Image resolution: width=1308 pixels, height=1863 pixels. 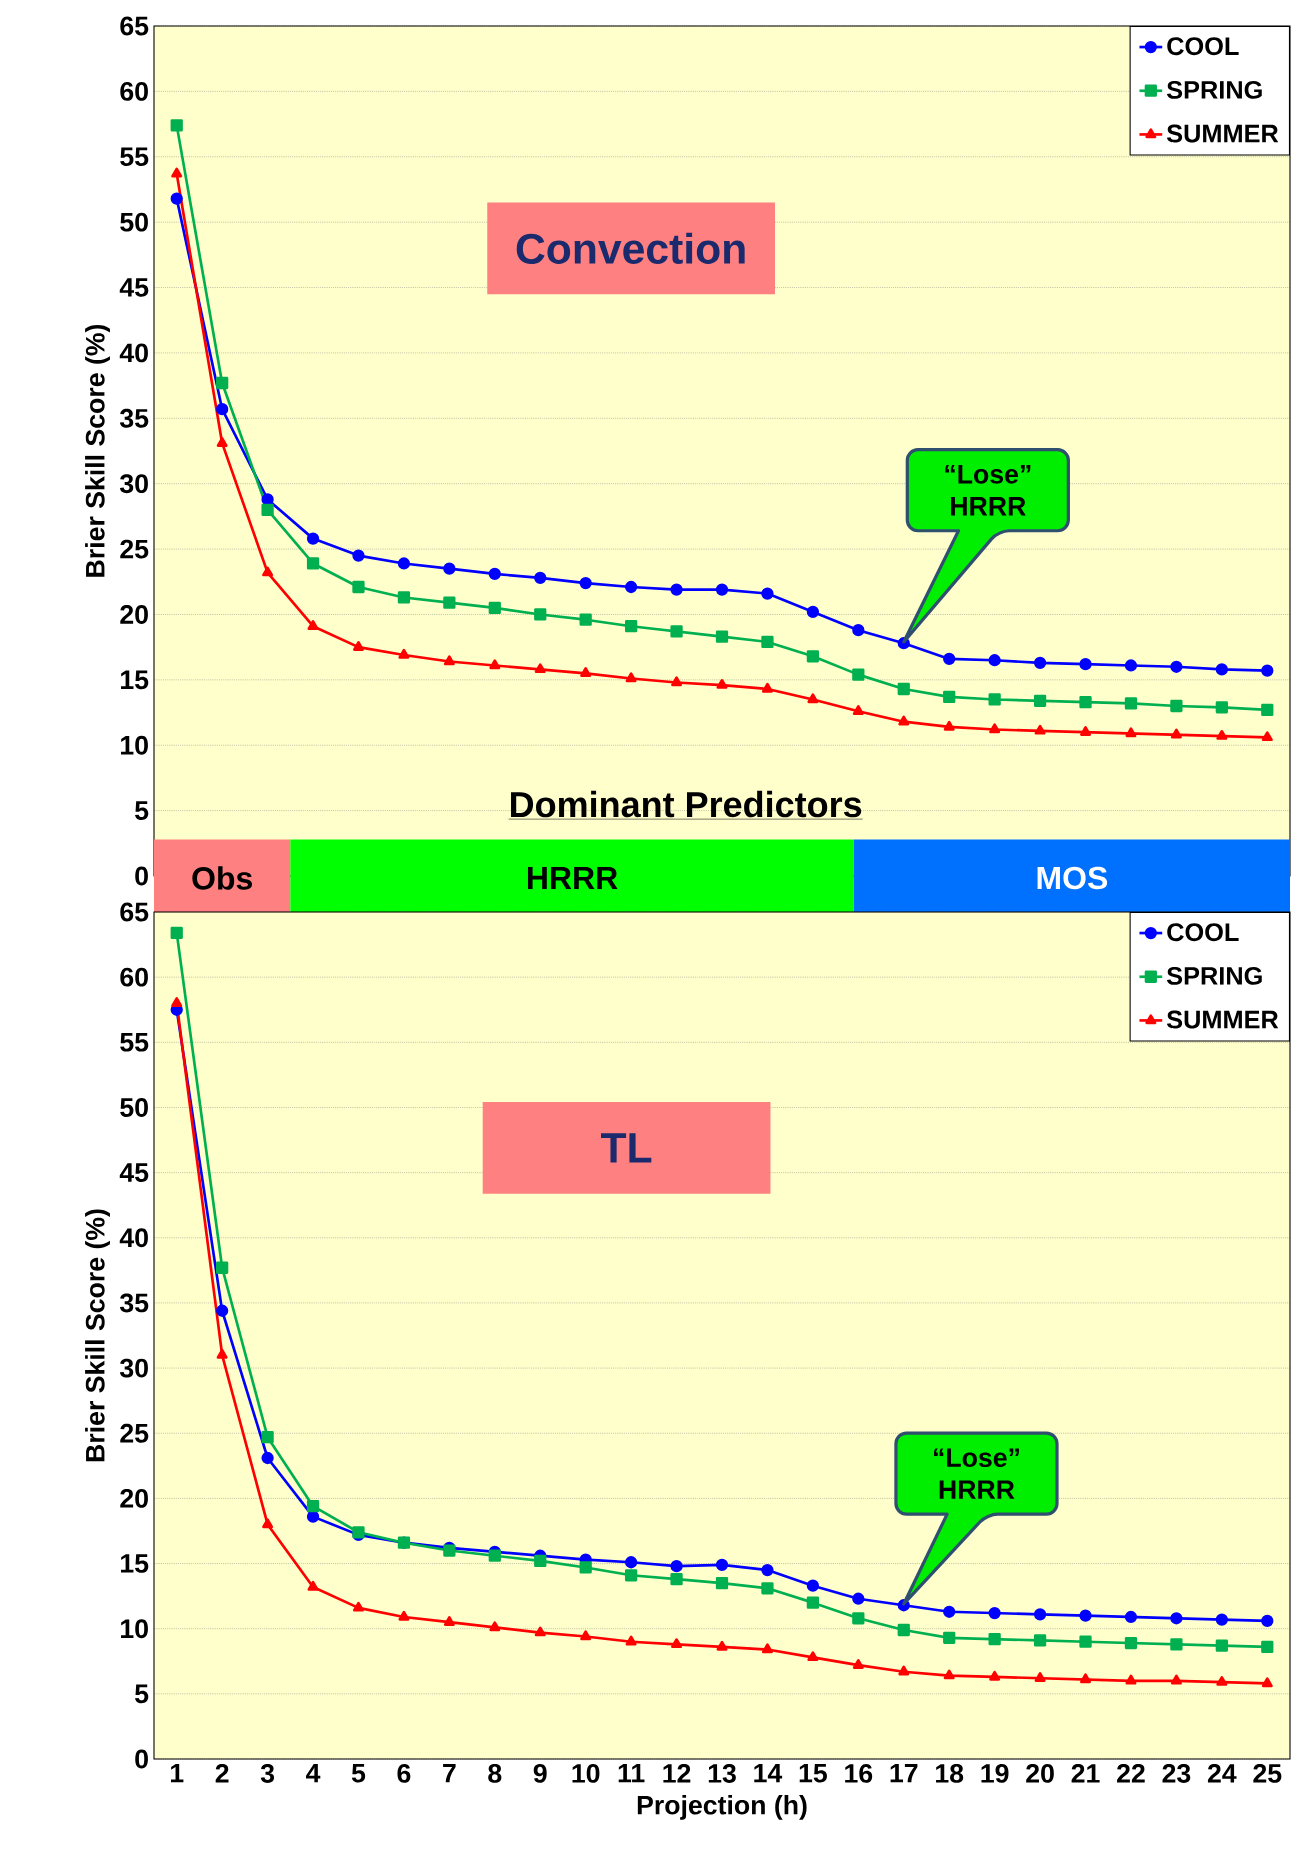 What do you see at coordinates (768, 1773) in the screenshot?
I see `x-tick-label: 14` at bounding box center [768, 1773].